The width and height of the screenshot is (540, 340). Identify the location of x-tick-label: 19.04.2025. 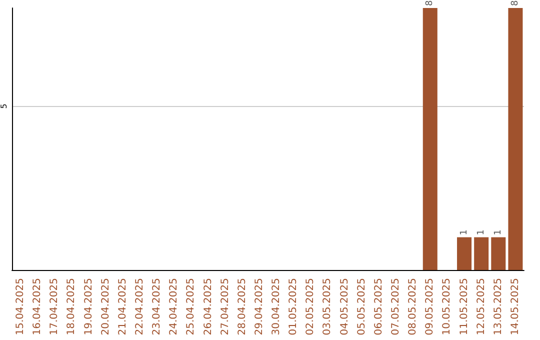
(88, 307).